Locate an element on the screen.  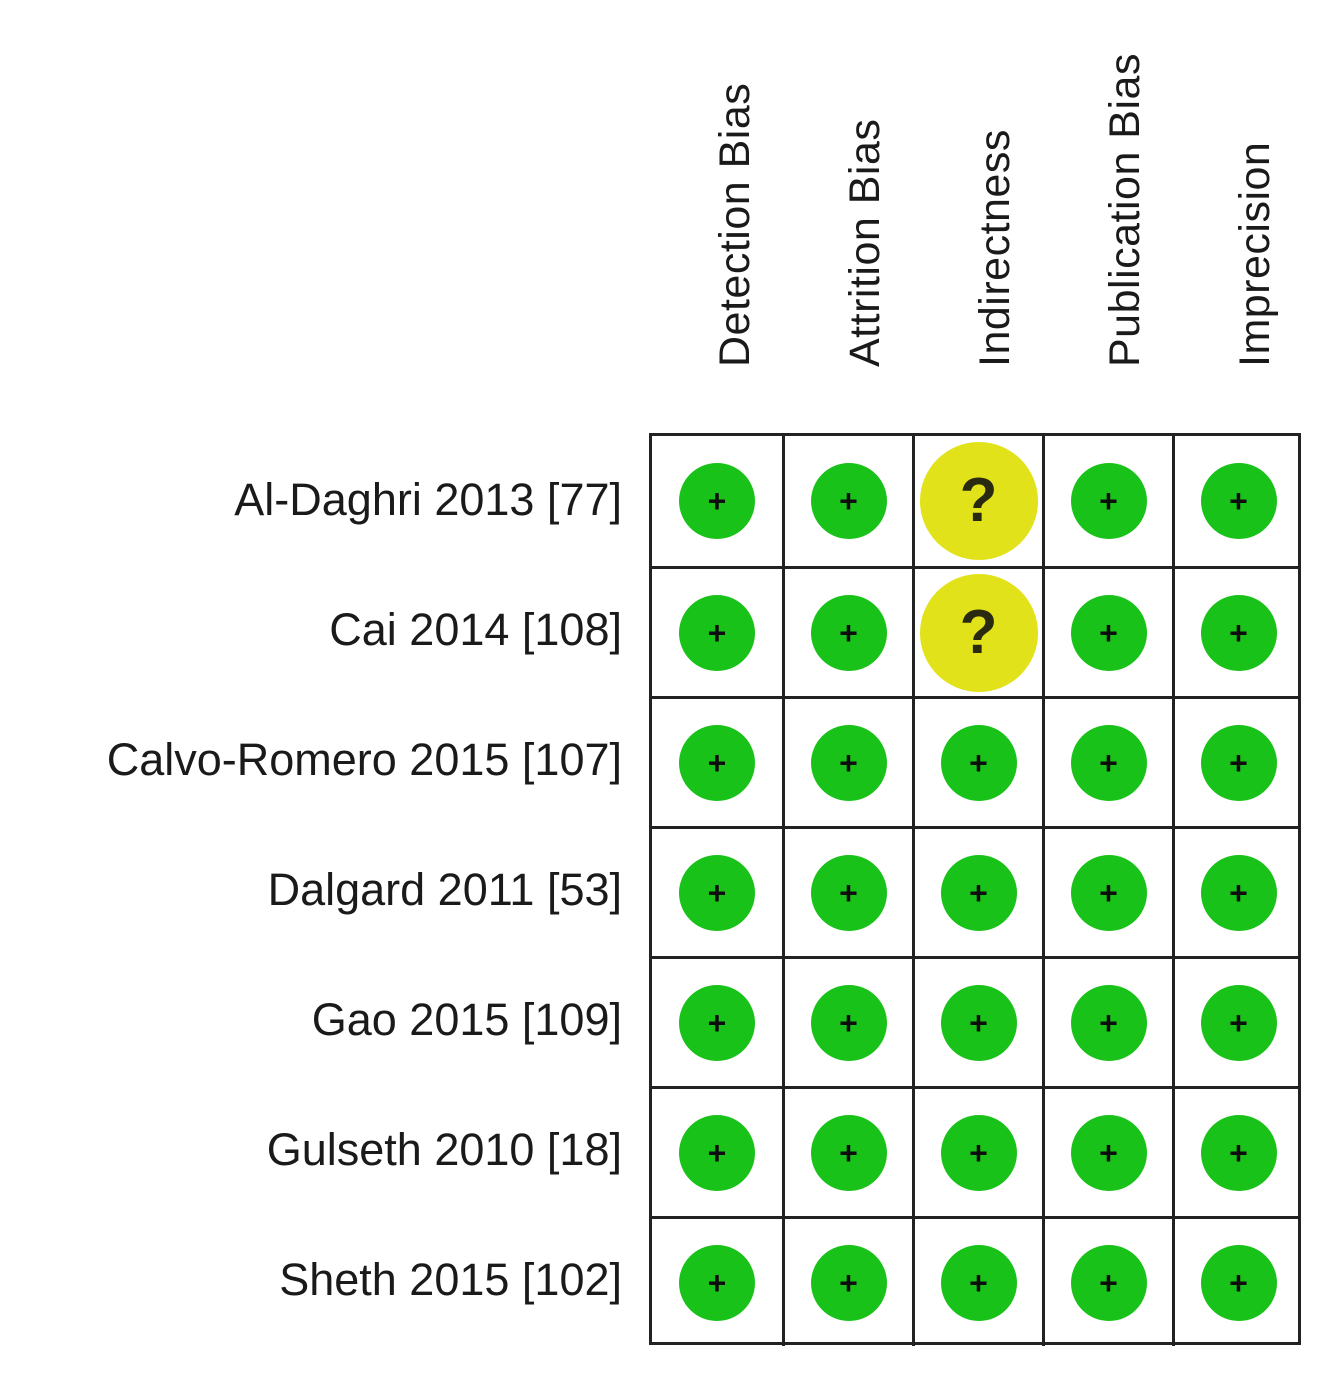
column-header: Publication Bias is located at coordinates (1104, 205).